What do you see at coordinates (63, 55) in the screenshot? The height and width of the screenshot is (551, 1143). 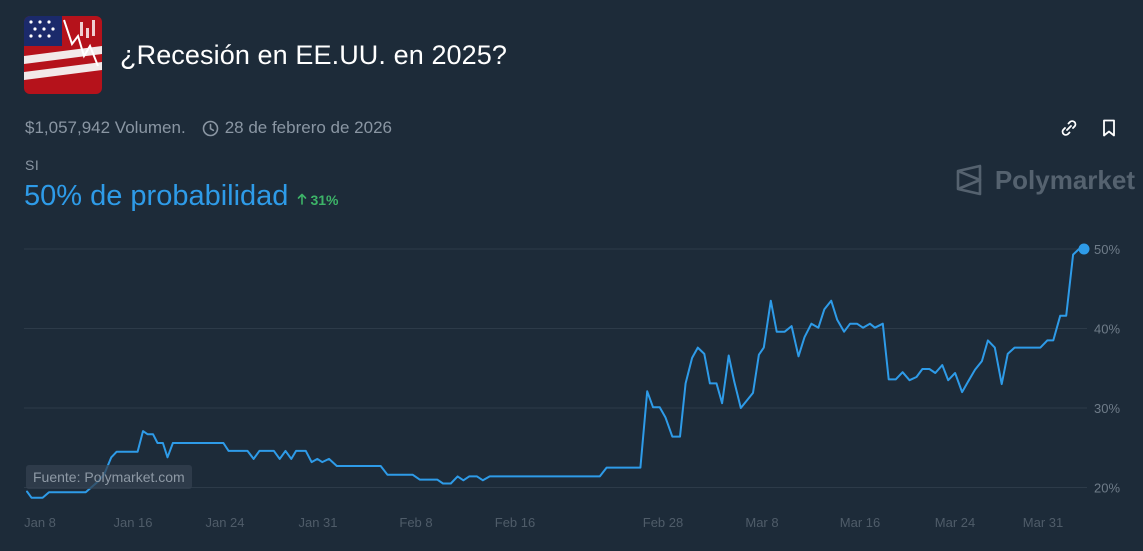 I see `us-flag-chart-thumbnail` at bounding box center [63, 55].